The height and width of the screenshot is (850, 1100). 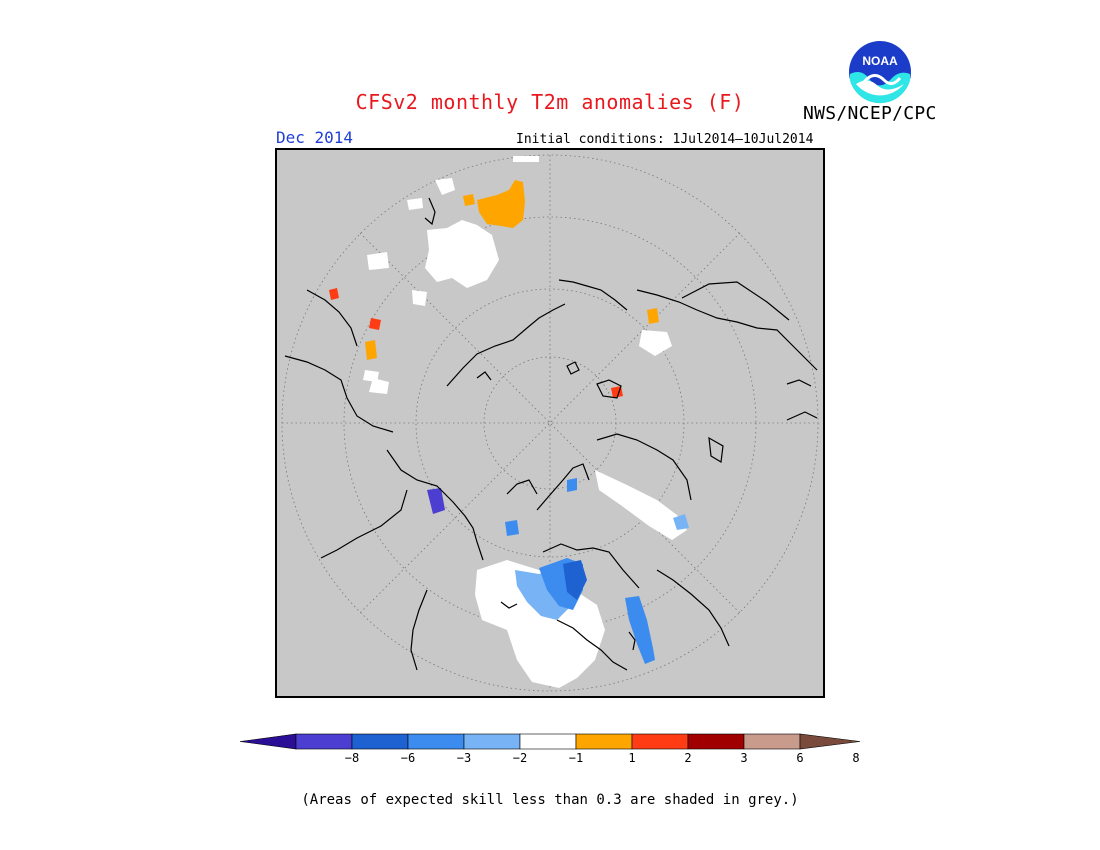 What do you see at coordinates (408, 758) in the screenshot?
I see `colorbar-tick-label: −6` at bounding box center [408, 758].